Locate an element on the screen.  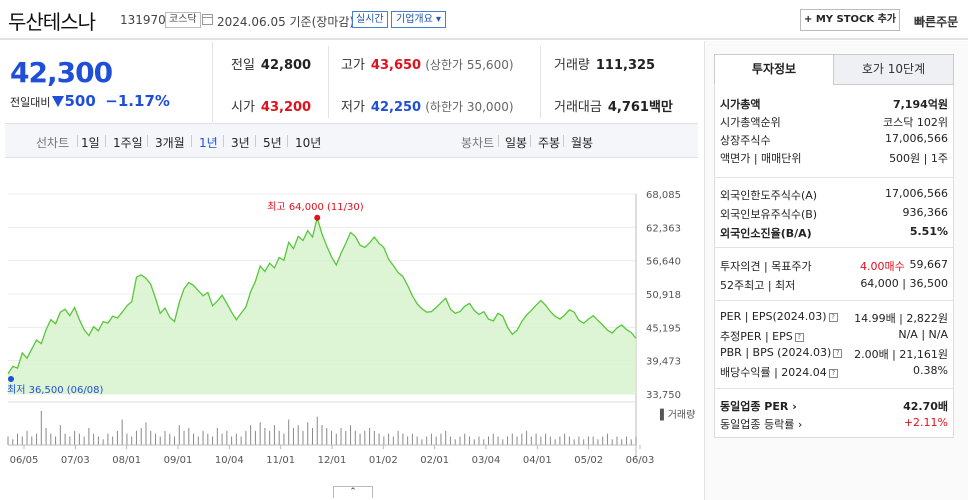
y-tick-label: 62,363 is located at coordinates (663, 228).